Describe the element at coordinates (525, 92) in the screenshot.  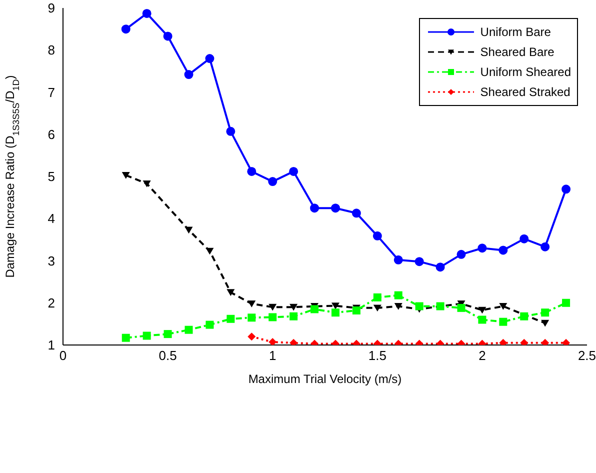
I see `legend-label: Sheared Straked` at that location.